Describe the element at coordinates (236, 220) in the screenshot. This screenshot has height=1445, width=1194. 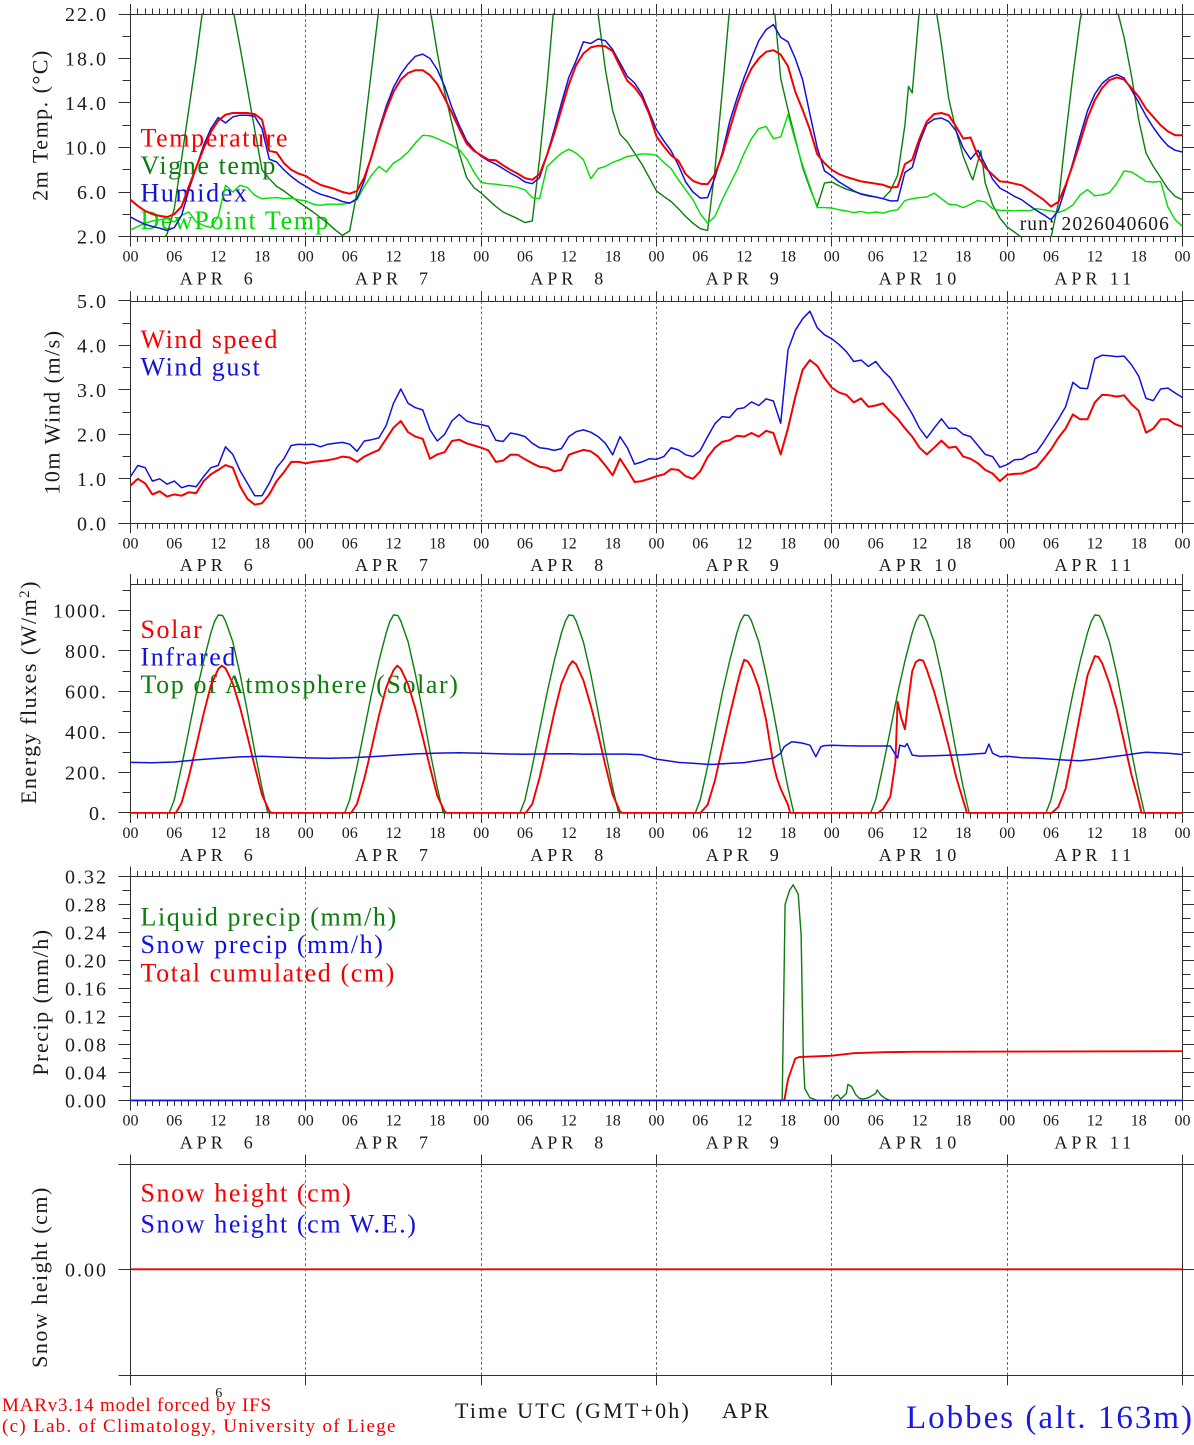
I see `svg-text: DewPoint Temp` at that location.